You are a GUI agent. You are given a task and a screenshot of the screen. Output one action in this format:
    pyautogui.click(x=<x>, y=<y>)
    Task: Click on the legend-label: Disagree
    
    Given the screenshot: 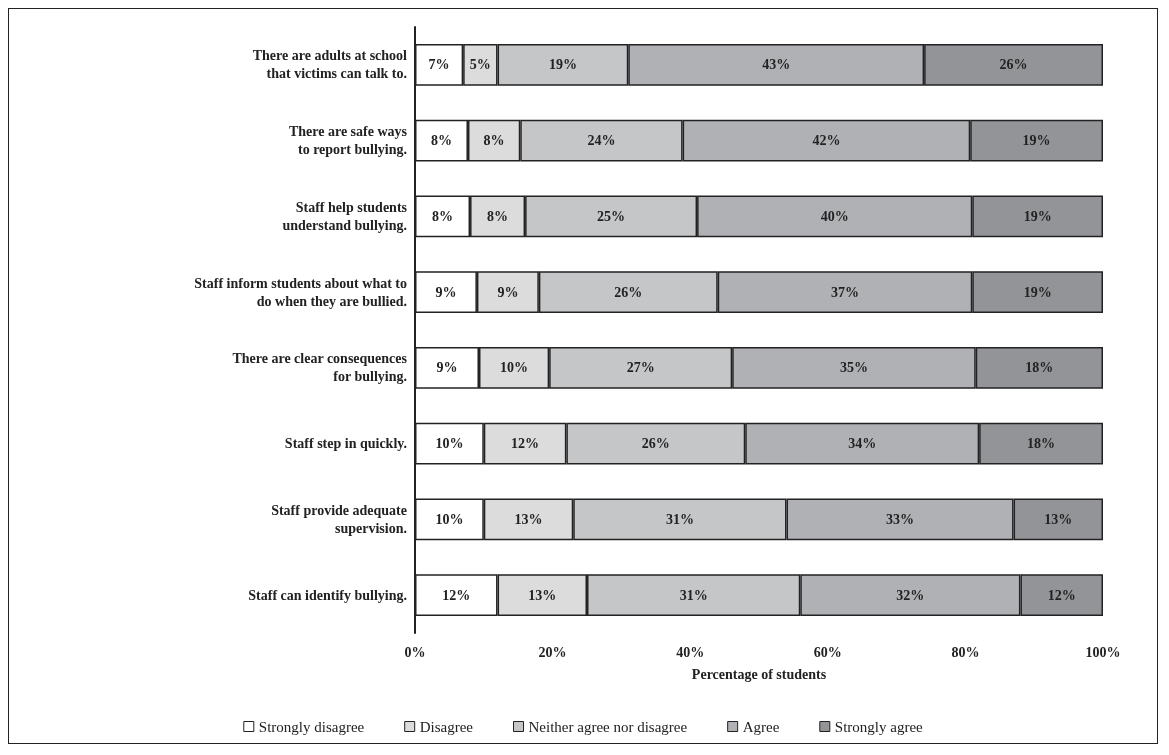 What is the action you would take?
    pyautogui.click(x=446, y=726)
    